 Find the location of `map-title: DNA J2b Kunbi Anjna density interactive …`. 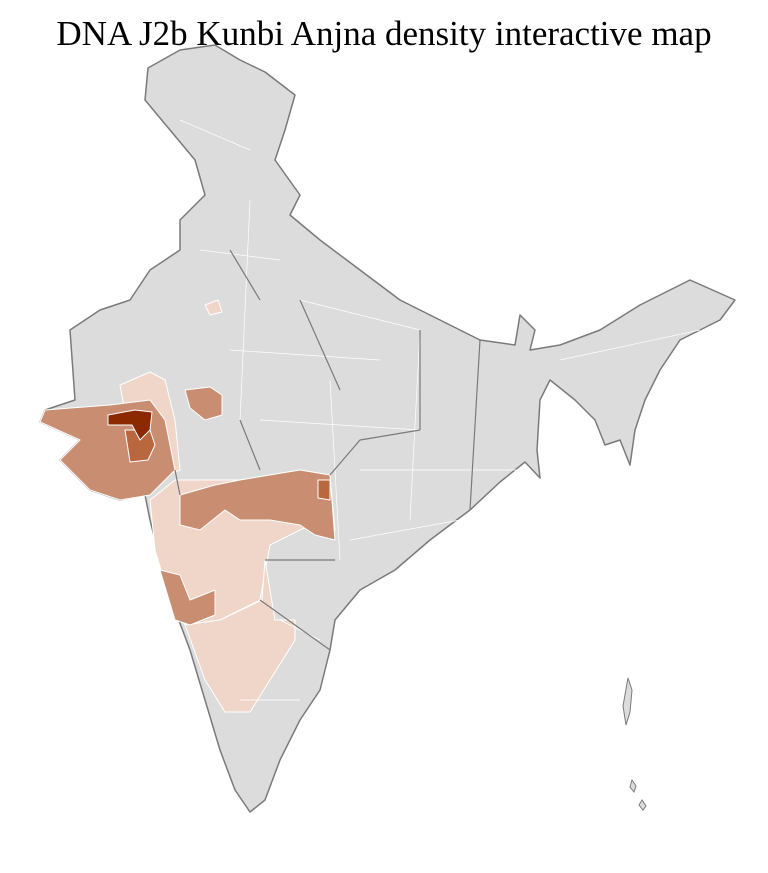

map-title: DNA J2b Kunbi Anjna density interactive … is located at coordinates (384, 33).